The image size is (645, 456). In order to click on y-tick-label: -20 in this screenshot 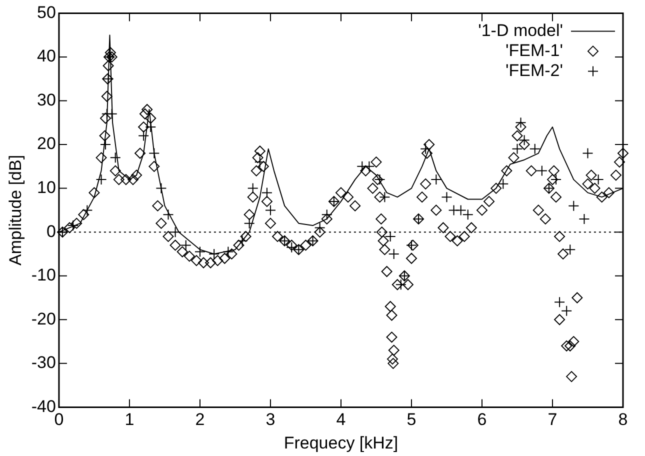, I will do `click(43, 318)`.